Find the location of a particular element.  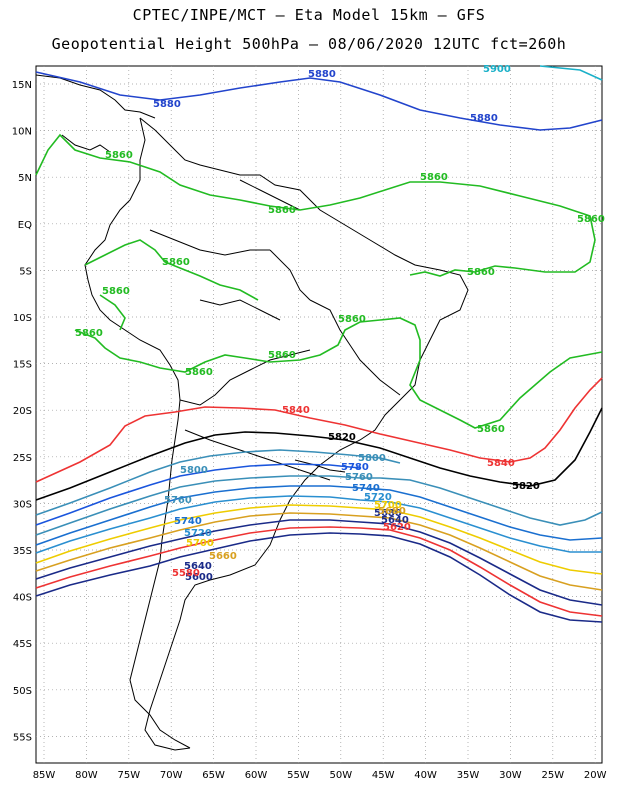

lat-label: 10N is located at coordinates (22, 132).